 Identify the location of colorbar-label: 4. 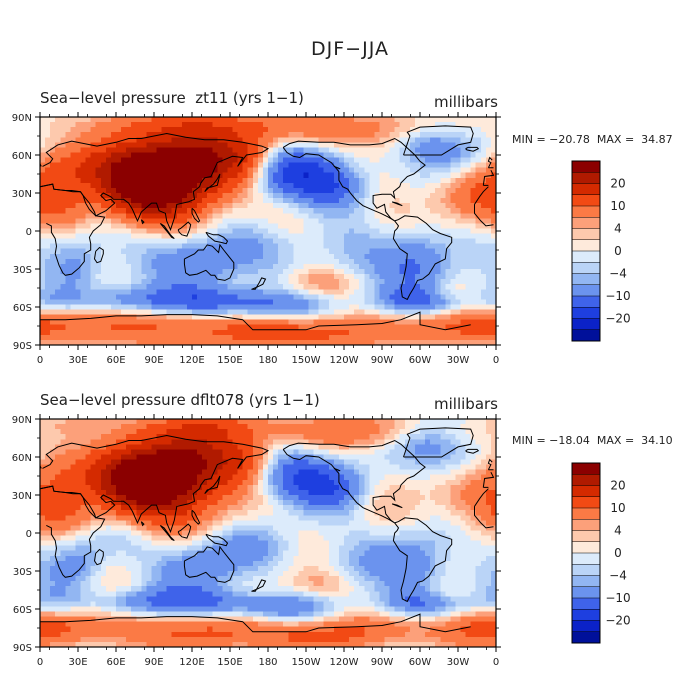
(618, 531).